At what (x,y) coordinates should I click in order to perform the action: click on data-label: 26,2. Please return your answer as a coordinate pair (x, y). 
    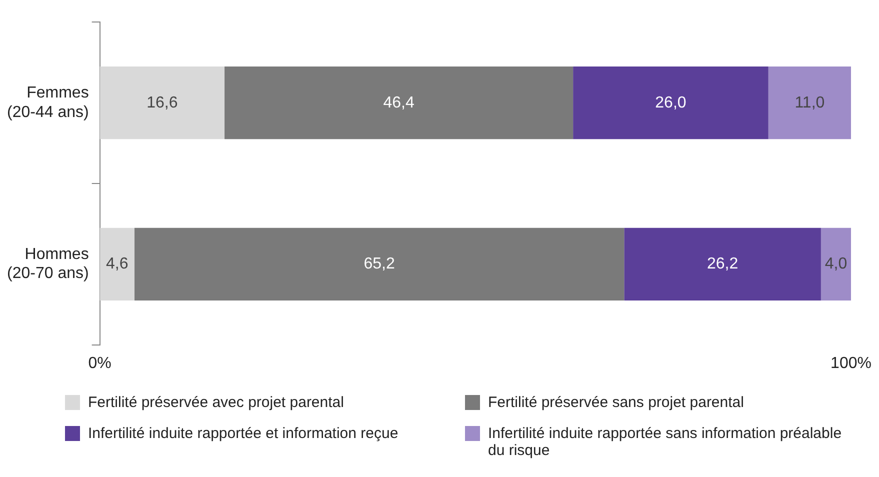
    Looking at the image, I should click on (722, 264).